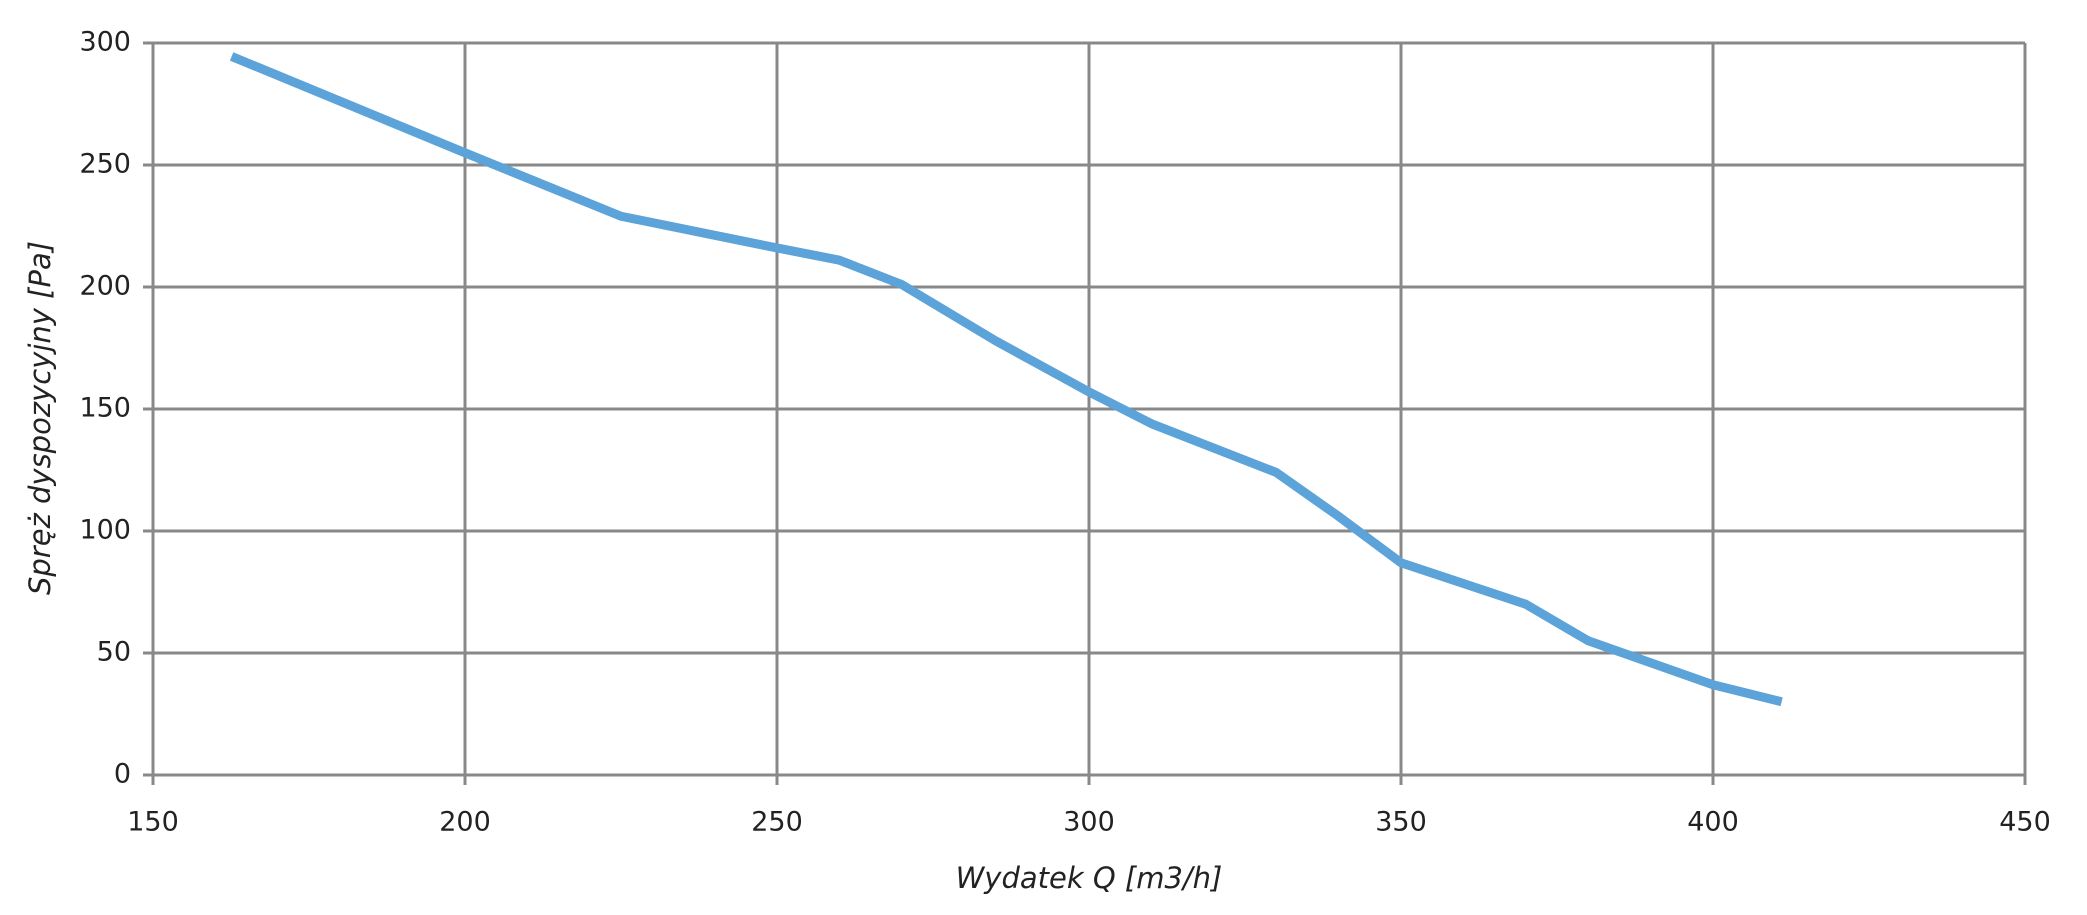 The width and height of the screenshot is (2087, 915). I want to click on x-tick-label: 300, so click(1089, 822).